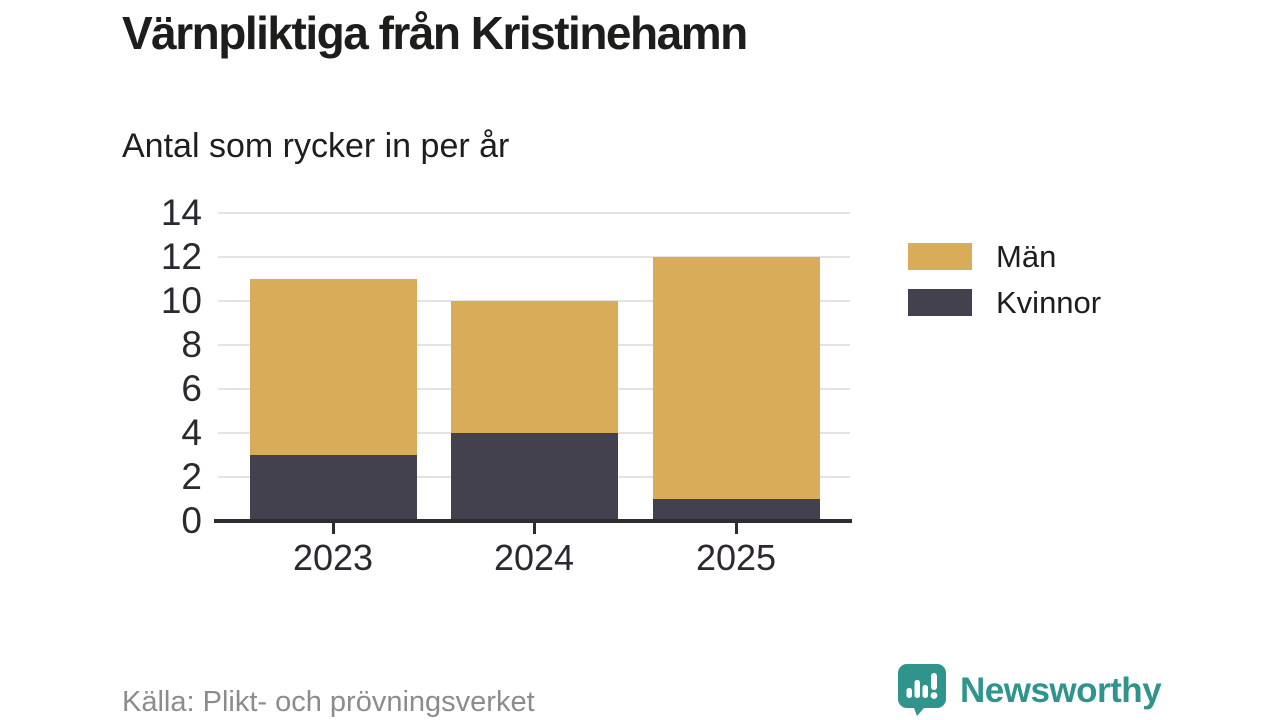 This screenshot has width=1280, height=720. I want to click on y-axis-tick-label: 6, so click(191, 388).